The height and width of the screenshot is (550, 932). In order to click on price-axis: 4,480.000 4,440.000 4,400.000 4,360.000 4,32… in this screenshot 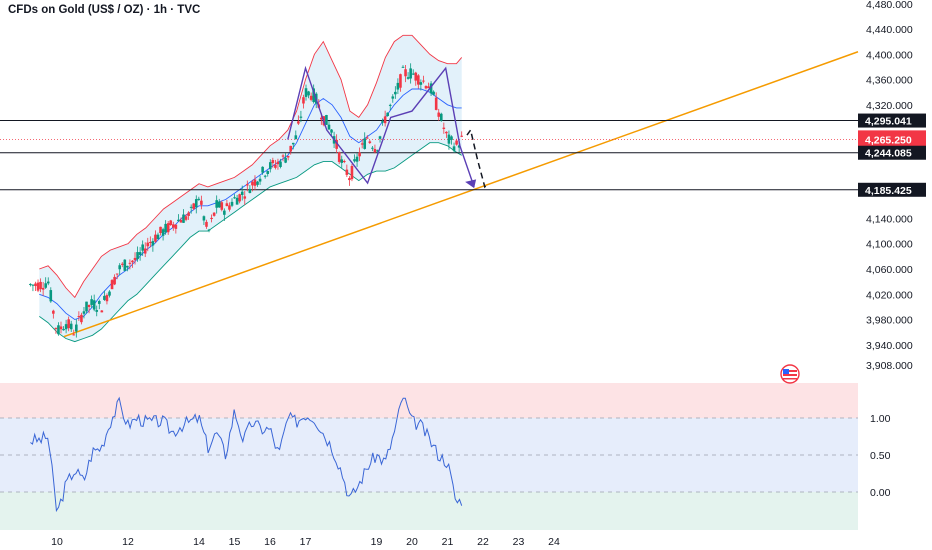, I will do `click(889, 186)`.